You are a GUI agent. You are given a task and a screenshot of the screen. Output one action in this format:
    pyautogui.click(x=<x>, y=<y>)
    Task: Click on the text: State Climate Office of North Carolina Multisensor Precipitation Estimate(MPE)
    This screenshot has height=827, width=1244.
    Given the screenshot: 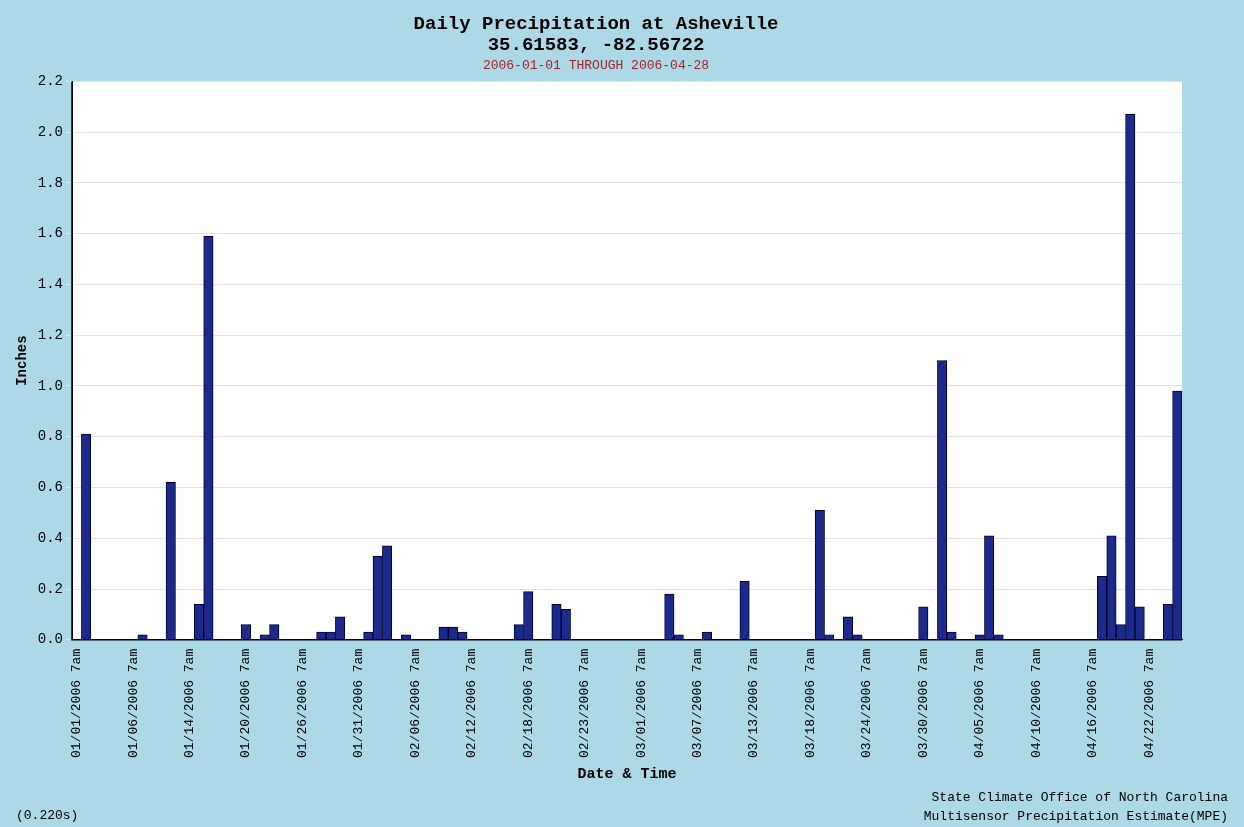 What is the action you would take?
    pyautogui.click(x=1076, y=807)
    